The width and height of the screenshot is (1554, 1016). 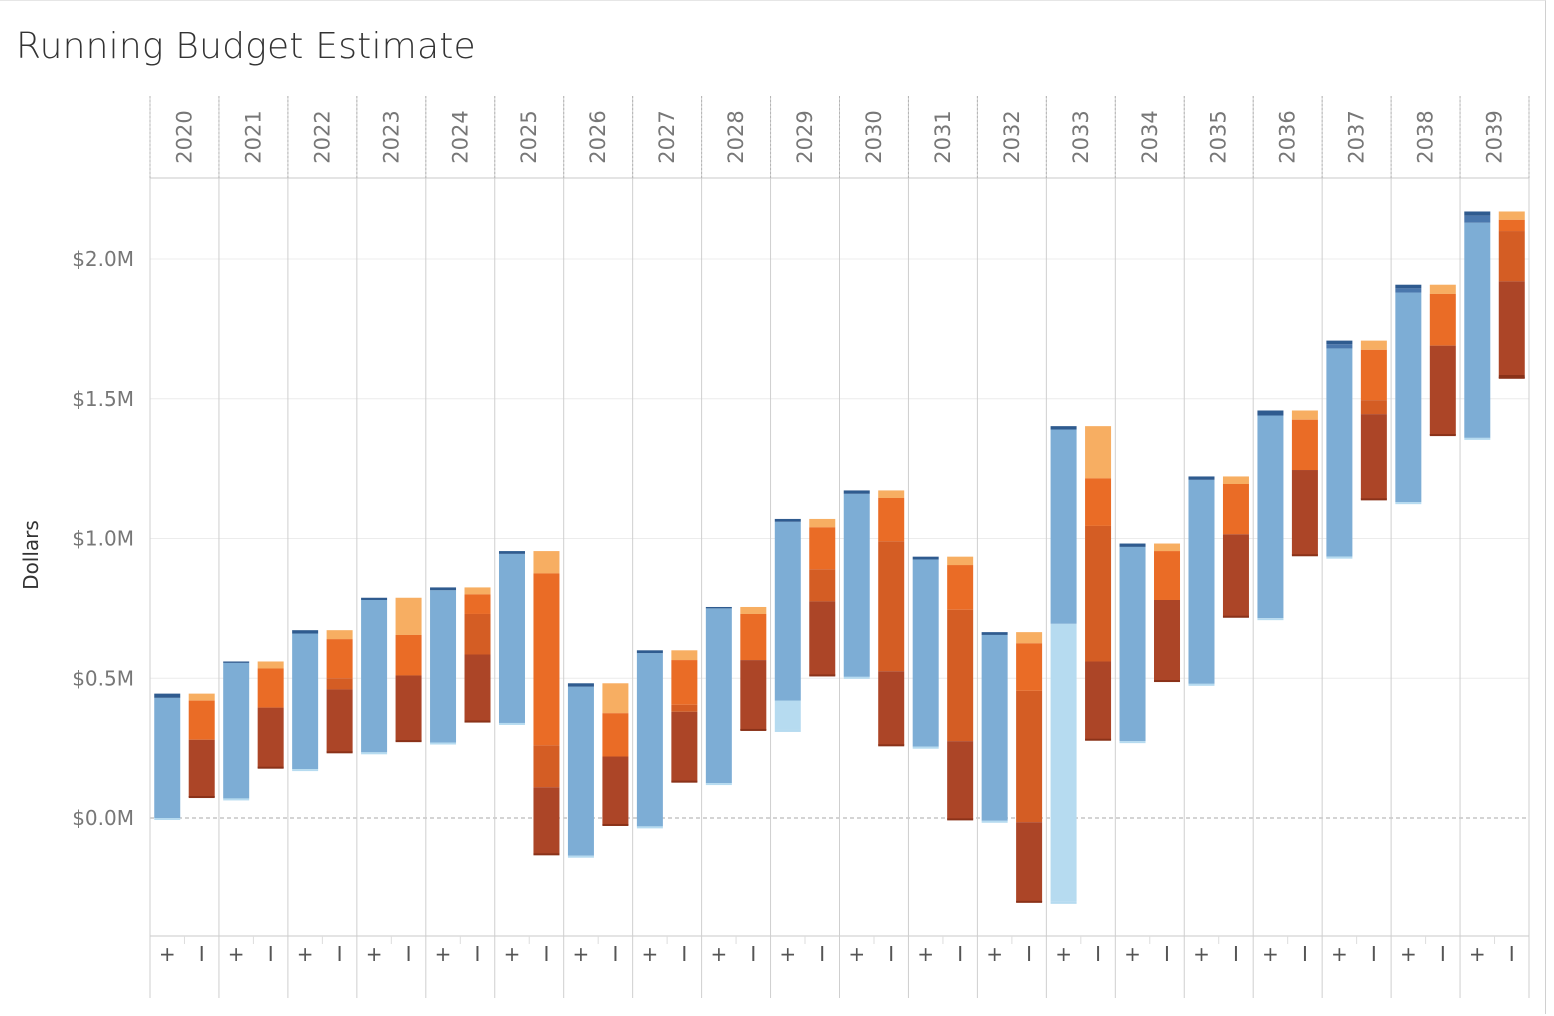 I want to click on year-label: 2022, so click(x=322, y=136).